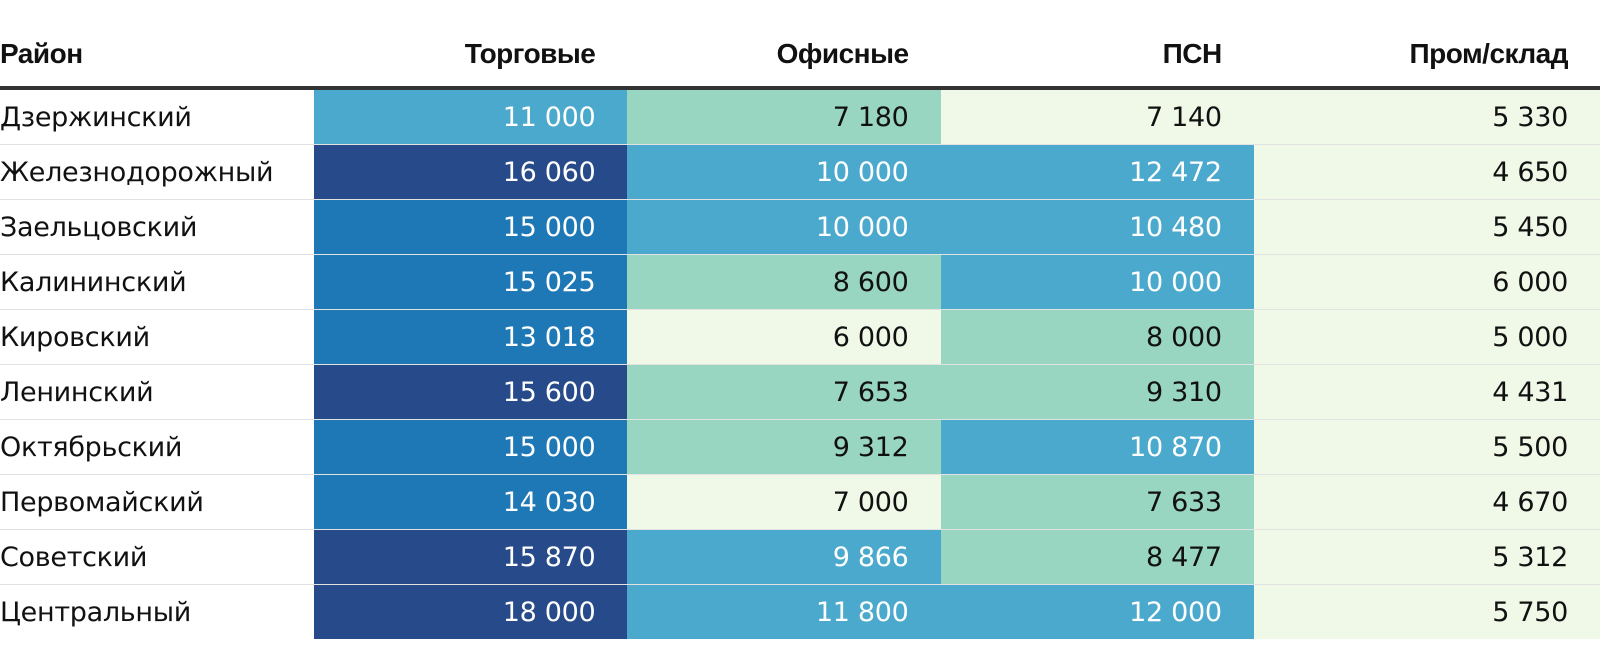 This screenshot has height=666, width=1600. I want to click on heatmap-cell: 5 450, so click(1426, 227).